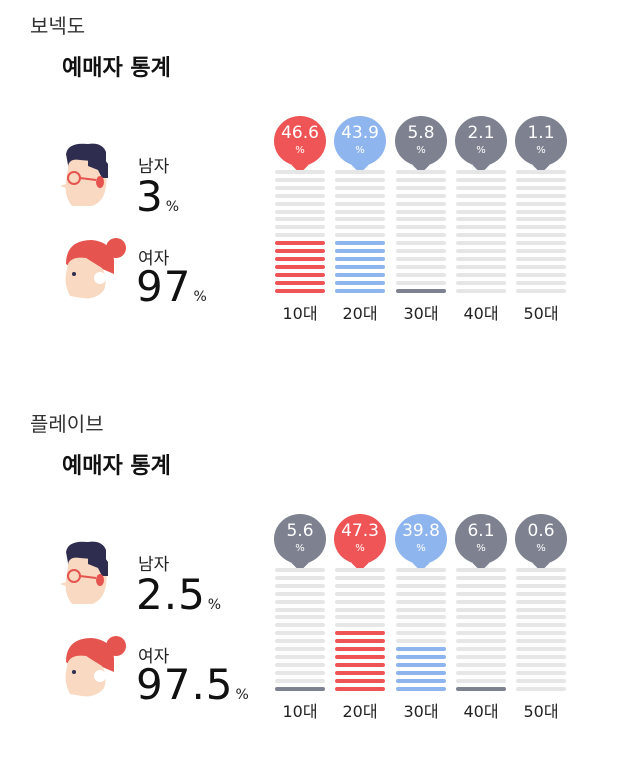  Describe the element at coordinates (481, 145) in the screenshot. I see `age-percent-bubble: 2.1%` at that location.